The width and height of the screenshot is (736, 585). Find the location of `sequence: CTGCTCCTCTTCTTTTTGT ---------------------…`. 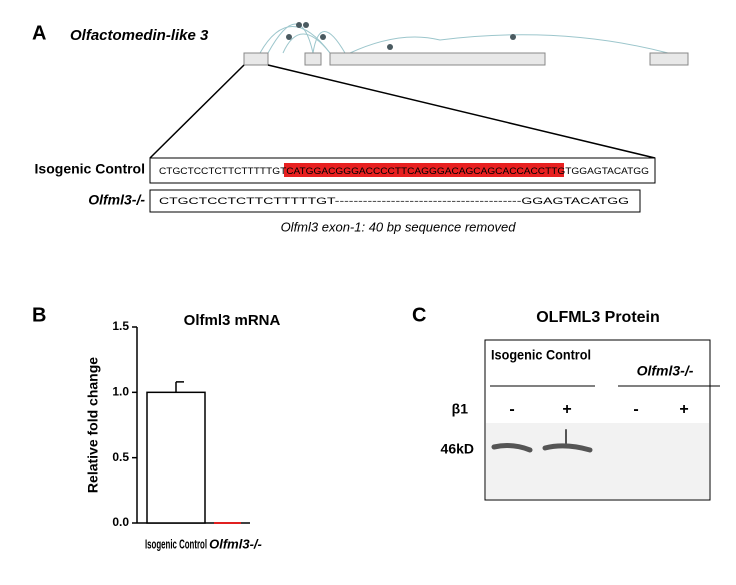

sequence: CTGCTCCTCTTCTTTTTGT ---------------------… is located at coordinates (394, 201).